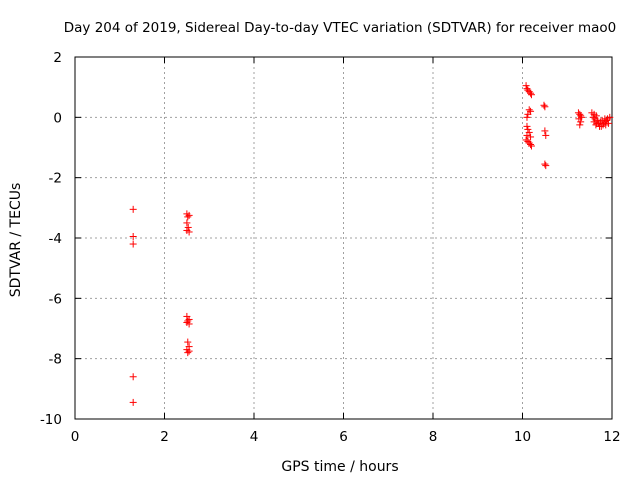 The height and width of the screenshot is (480, 640). What do you see at coordinates (55, 239) in the screenshot?
I see `y-tick-label: -4` at bounding box center [55, 239].